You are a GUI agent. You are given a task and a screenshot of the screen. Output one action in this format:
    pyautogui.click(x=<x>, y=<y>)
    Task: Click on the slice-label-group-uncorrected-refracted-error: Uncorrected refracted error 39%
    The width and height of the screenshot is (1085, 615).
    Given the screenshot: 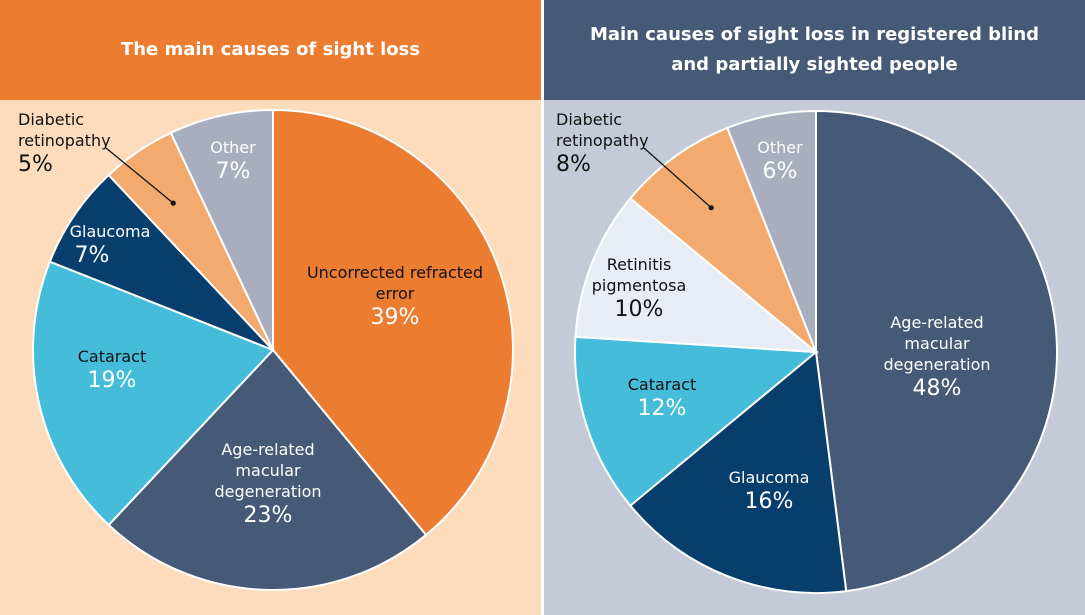 What is the action you would take?
    pyautogui.click(x=395, y=296)
    